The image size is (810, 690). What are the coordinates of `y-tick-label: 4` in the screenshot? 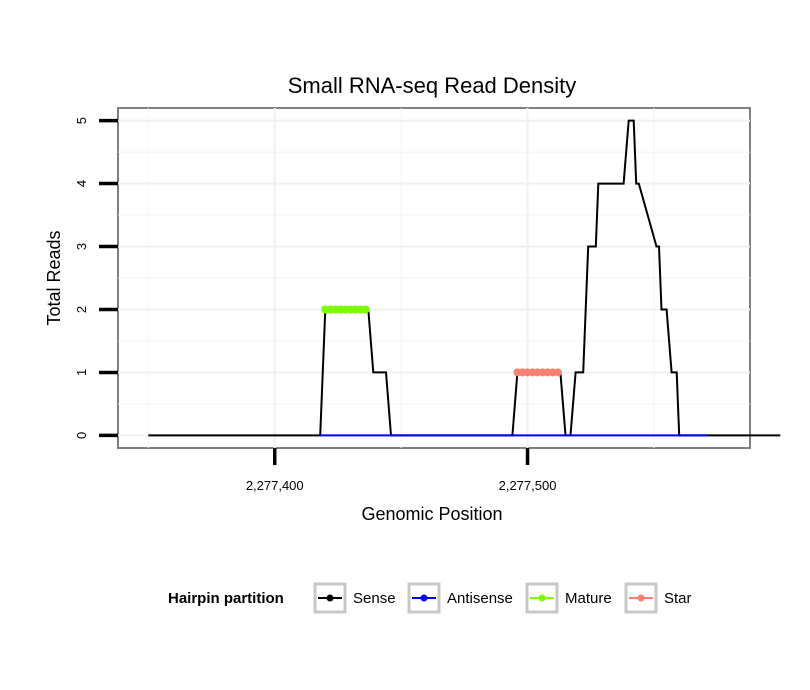 It's located at (81, 183).